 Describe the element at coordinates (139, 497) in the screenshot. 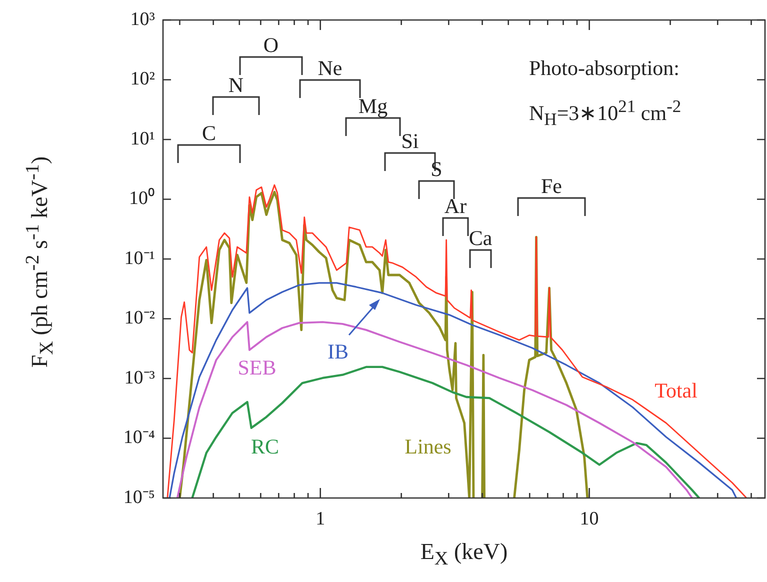

I see `y-tick-label: 10⁻⁵` at that location.